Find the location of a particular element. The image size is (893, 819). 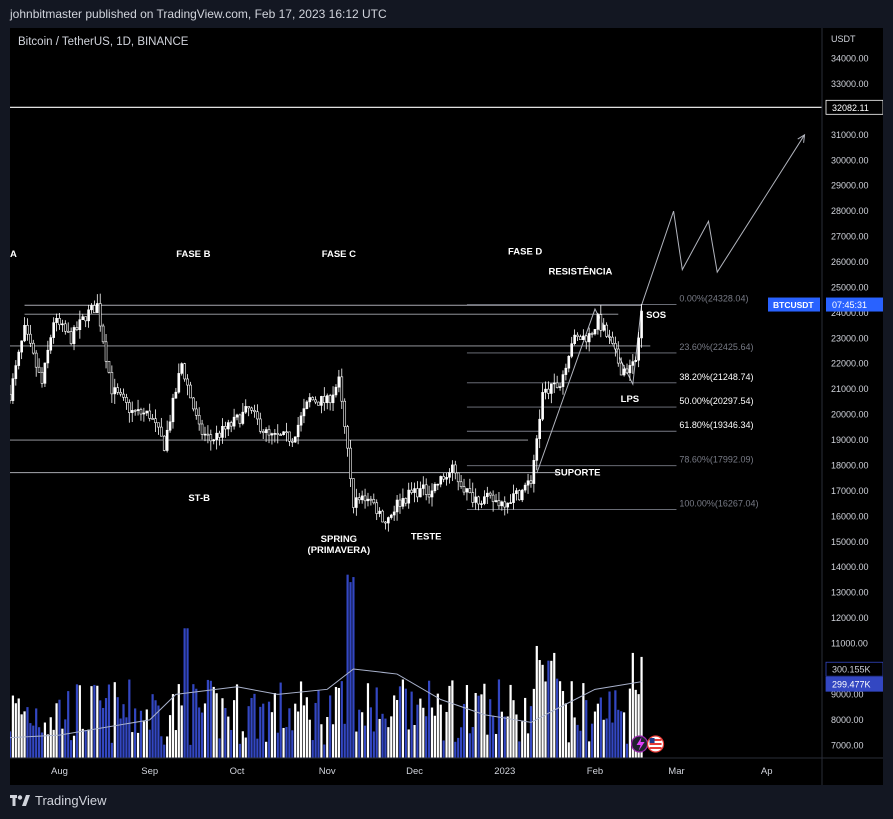

us-flag-stripe is located at coordinates (655, 744).